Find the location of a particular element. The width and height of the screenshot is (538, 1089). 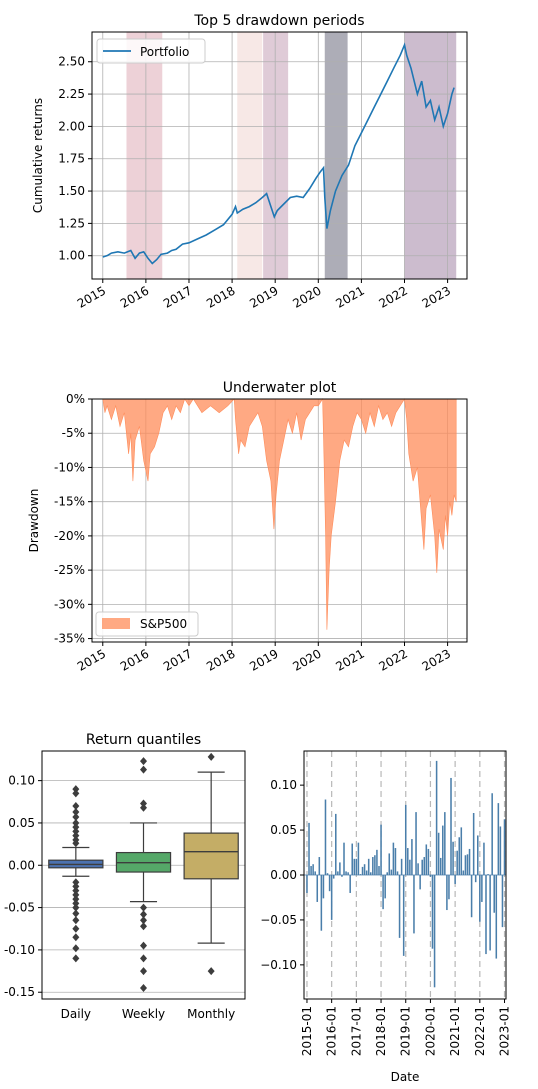

quantiles-ytick-label: -0.05 is located at coordinates (19, 908).